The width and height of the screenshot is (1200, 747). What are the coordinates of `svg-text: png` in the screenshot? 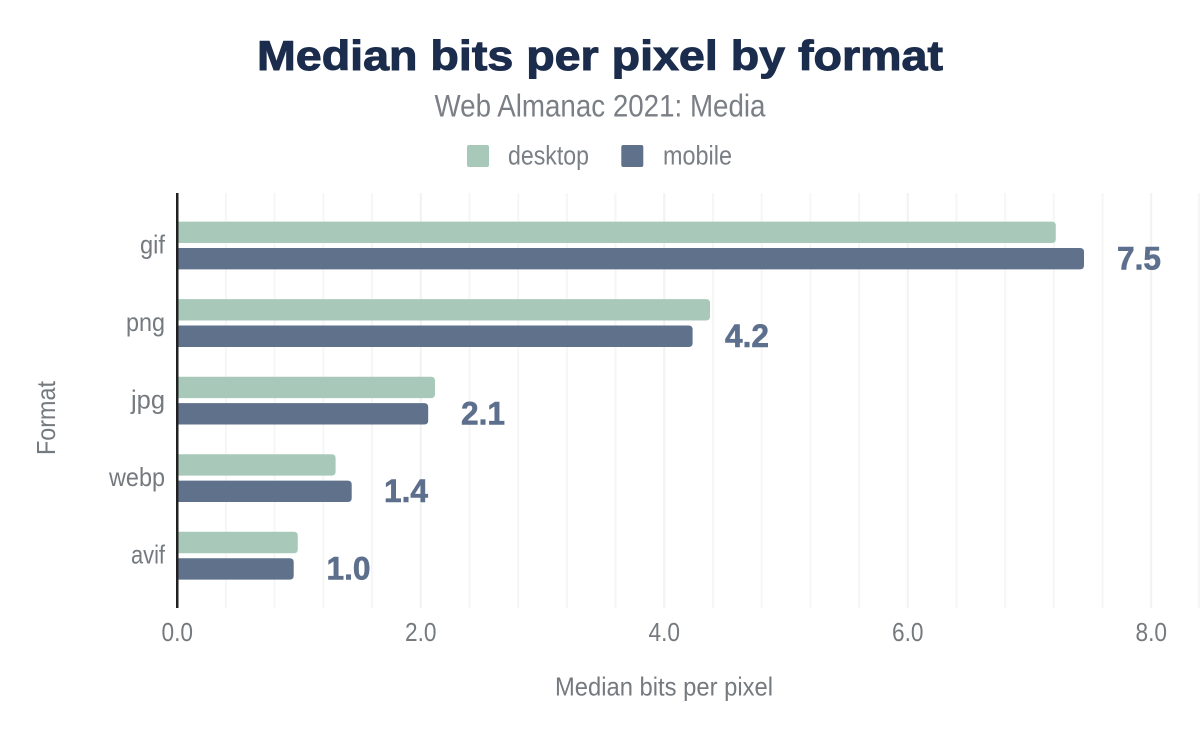 It's located at (145, 322).